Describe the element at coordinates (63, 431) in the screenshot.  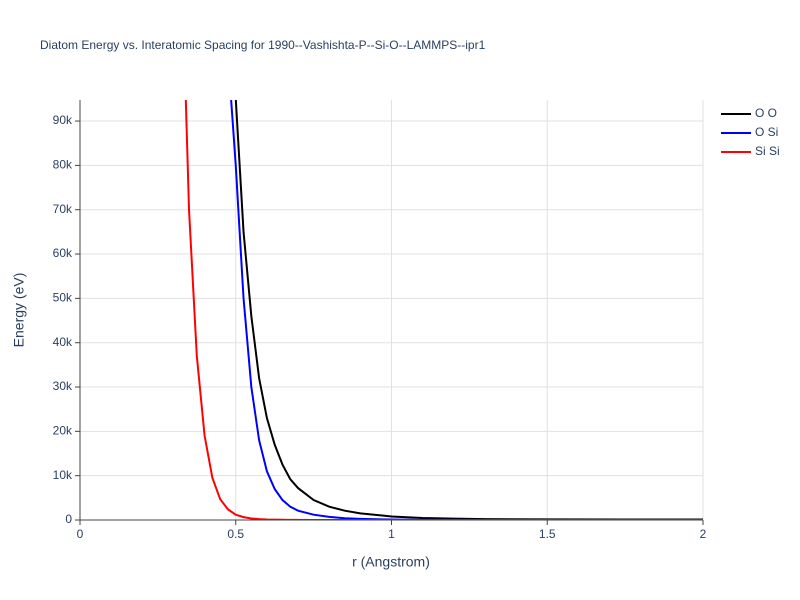
I see `y-tick-label: 20k` at that location.